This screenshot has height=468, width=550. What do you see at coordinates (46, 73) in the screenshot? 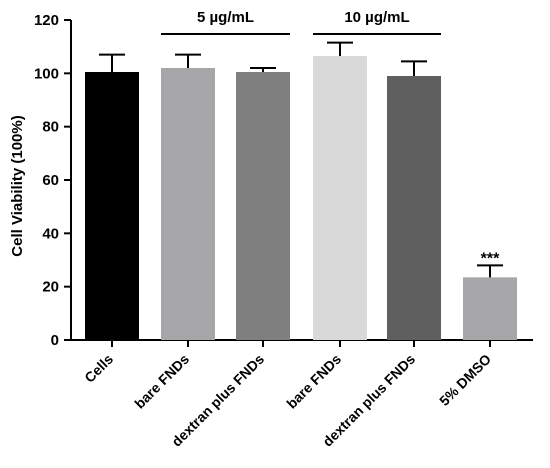
I see `y-tick-label: 100` at bounding box center [46, 73].